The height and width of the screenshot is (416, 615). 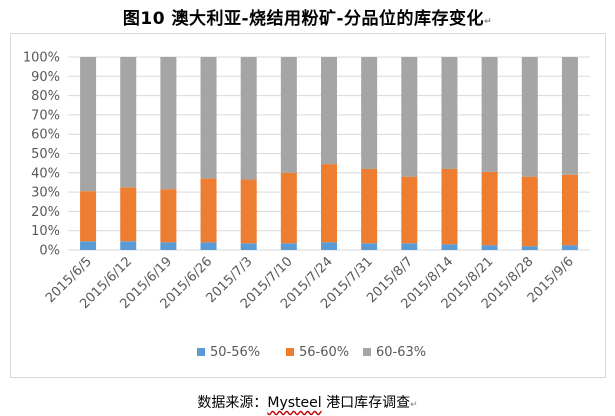 What do you see at coordinates (45, 231) in the screenshot?
I see `y-tick-label: 10%` at bounding box center [45, 231].